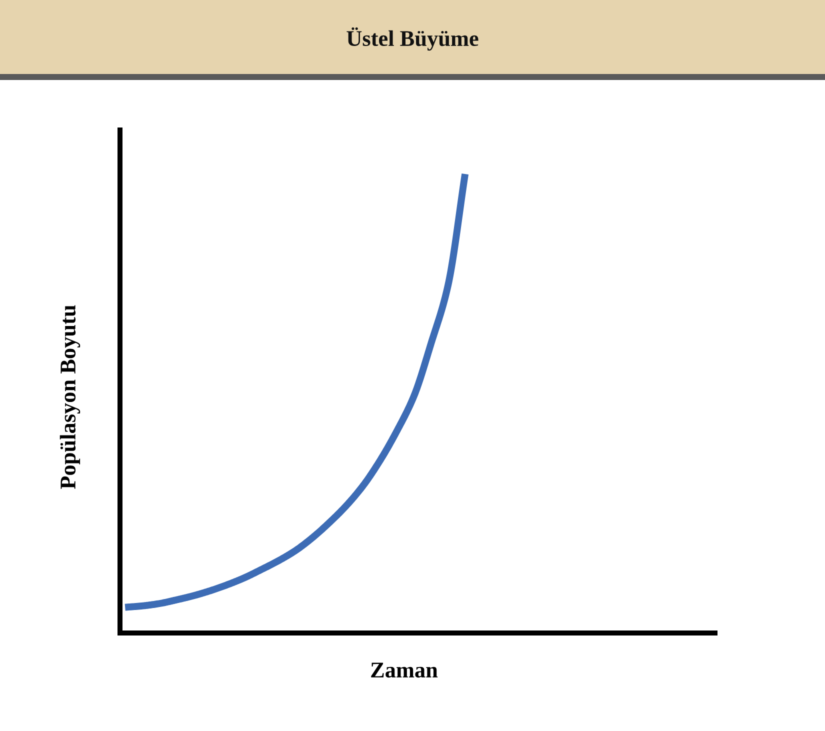 The width and height of the screenshot is (825, 731). Describe the element at coordinates (404, 670) in the screenshot. I see `x-axis-title: Zaman` at that location.